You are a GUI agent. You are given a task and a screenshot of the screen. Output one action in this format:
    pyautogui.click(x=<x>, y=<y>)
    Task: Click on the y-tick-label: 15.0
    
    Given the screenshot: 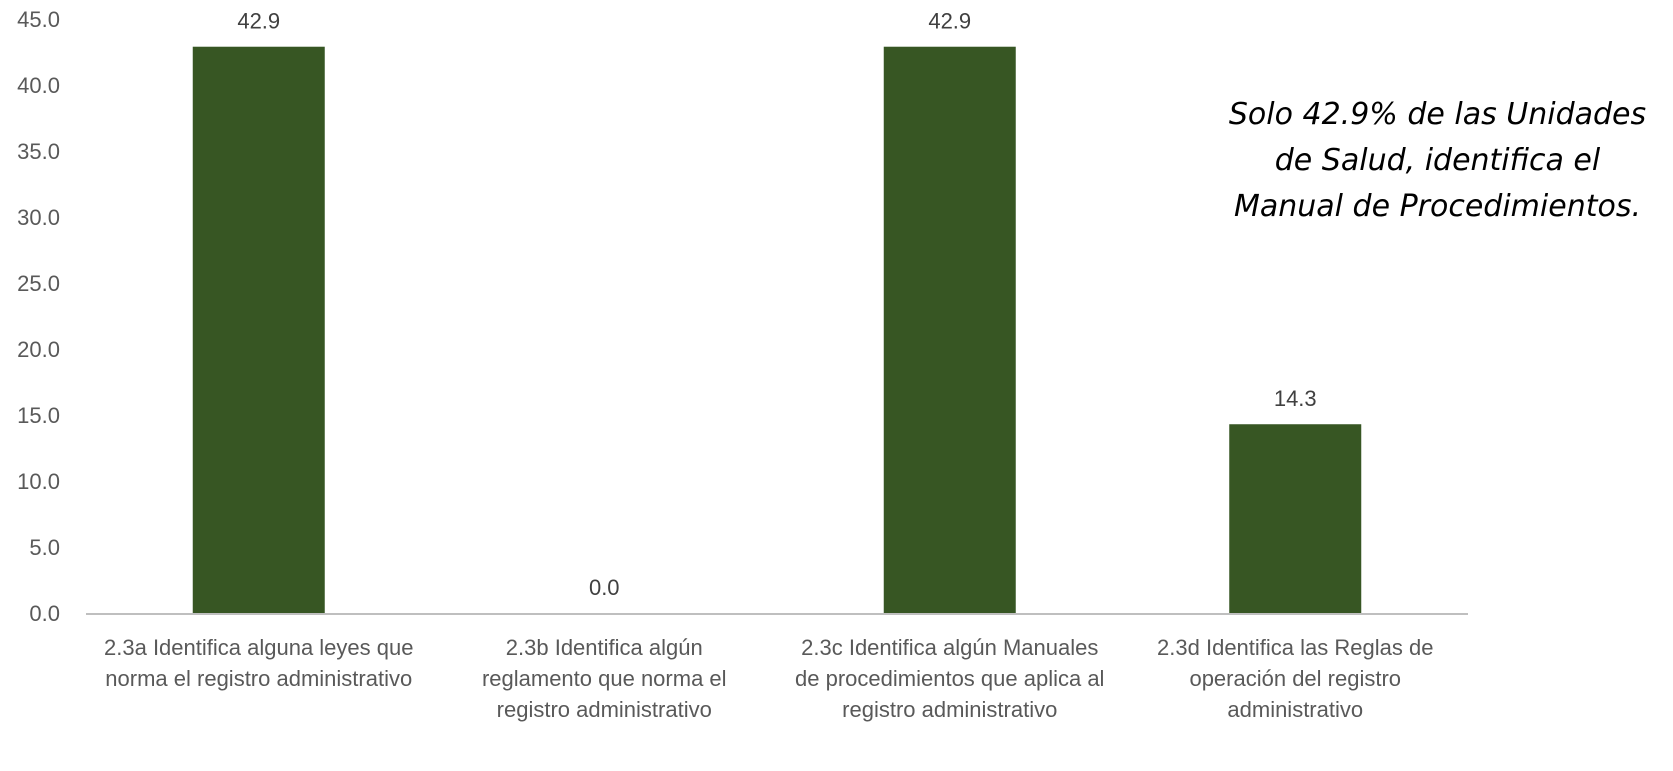 What is the action you would take?
    pyautogui.click(x=38, y=415)
    